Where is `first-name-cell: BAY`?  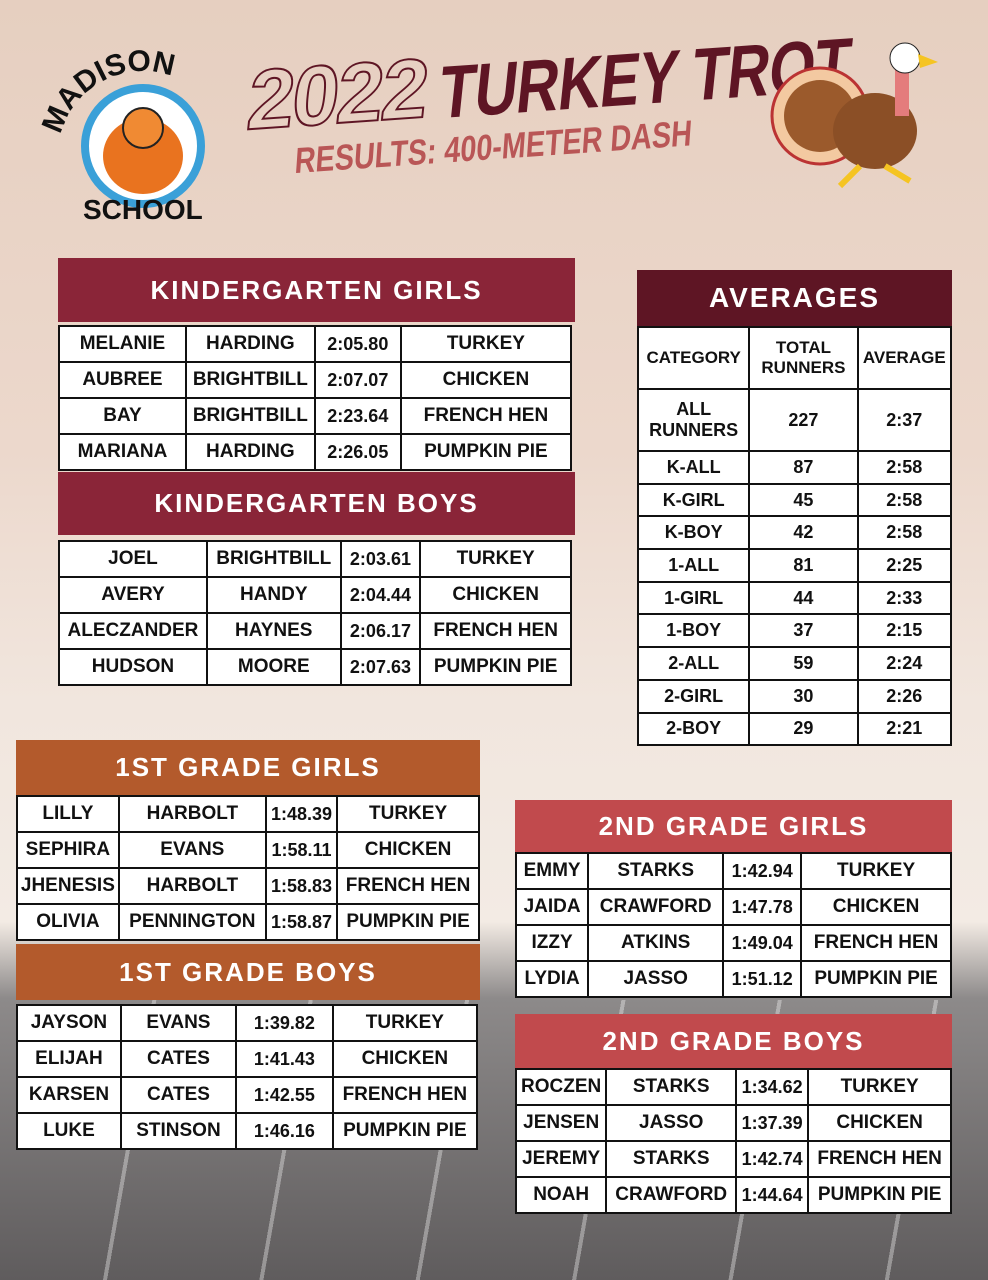
first-name-cell: BAY is located at coordinates (122, 416).